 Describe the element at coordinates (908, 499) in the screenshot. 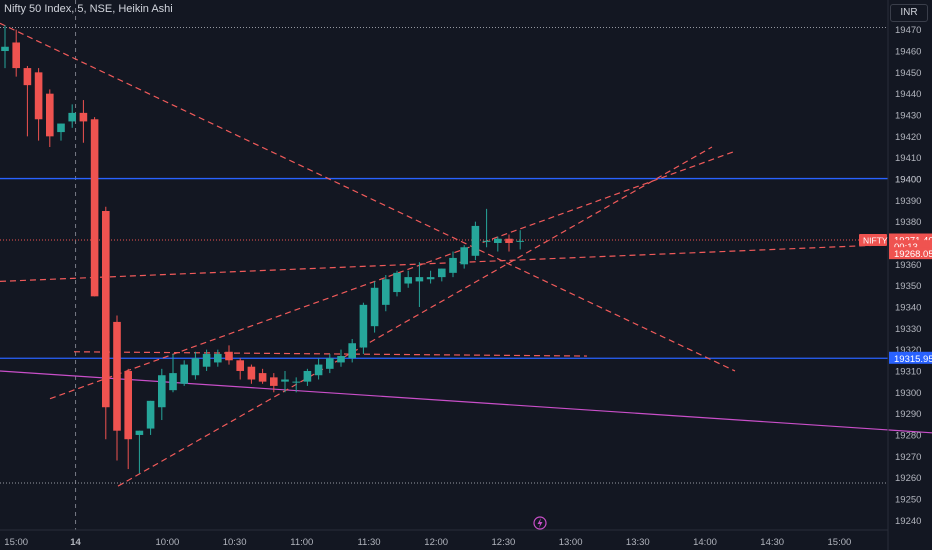

I see `price-tick-label: 19250` at that location.